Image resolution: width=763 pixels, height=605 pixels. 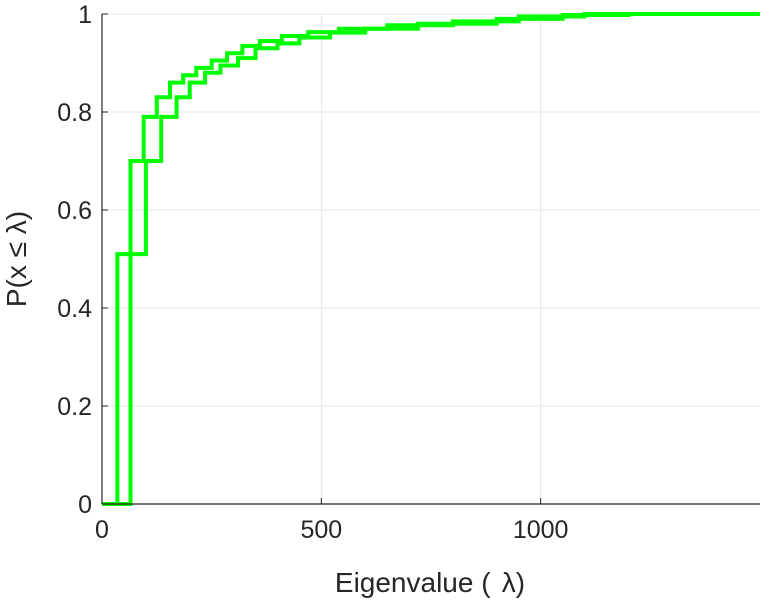 What do you see at coordinates (85, 505) in the screenshot?
I see `y-tick-label: 0` at bounding box center [85, 505].